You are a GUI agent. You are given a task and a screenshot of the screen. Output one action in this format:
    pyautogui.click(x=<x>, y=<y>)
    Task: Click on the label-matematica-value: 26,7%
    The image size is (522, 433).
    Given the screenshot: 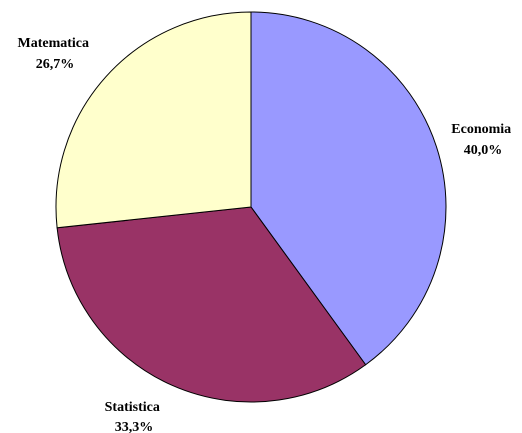 What is the action you would take?
    pyautogui.click(x=55, y=64)
    